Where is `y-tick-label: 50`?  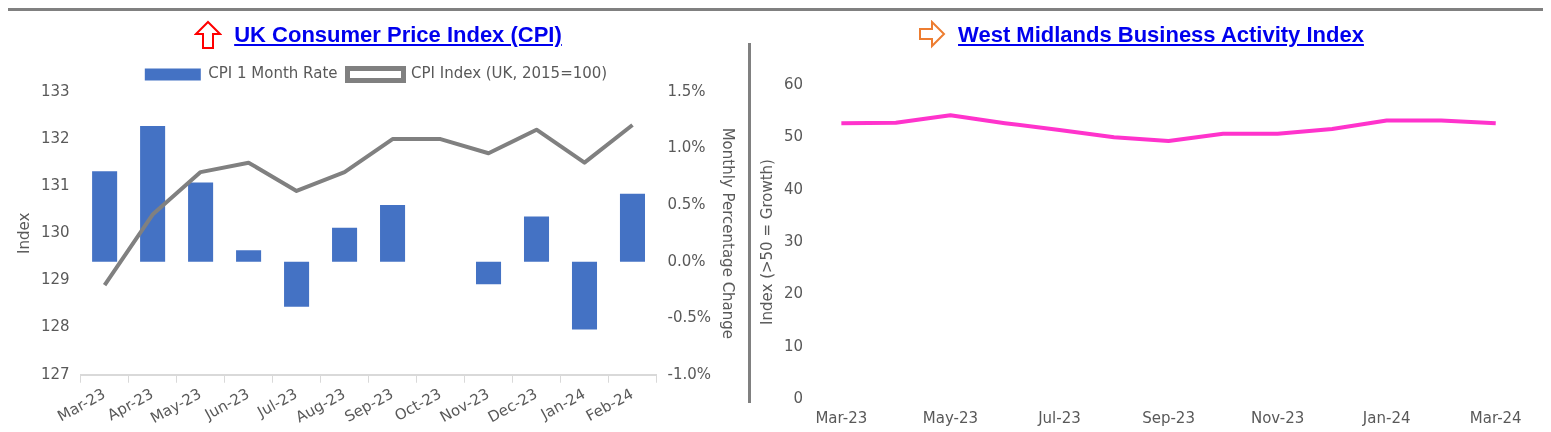 y-tick-label: 50 is located at coordinates (793, 136).